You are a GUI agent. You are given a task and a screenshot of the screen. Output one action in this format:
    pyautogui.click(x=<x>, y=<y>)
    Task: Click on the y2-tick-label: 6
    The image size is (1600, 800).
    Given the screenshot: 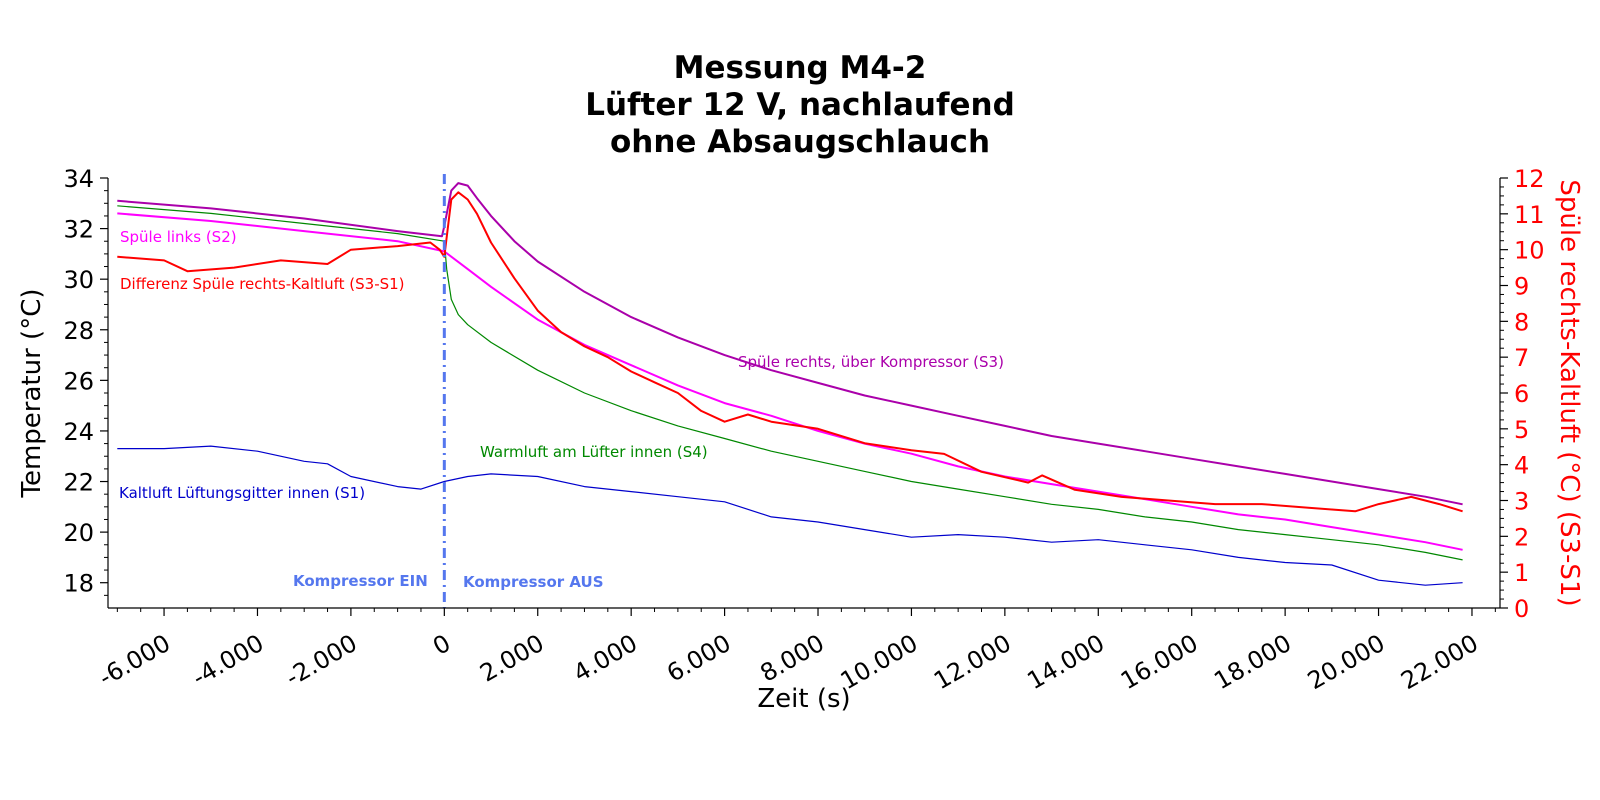 What is the action you would take?
    pyautogui.click(x=1521, y=394)
    